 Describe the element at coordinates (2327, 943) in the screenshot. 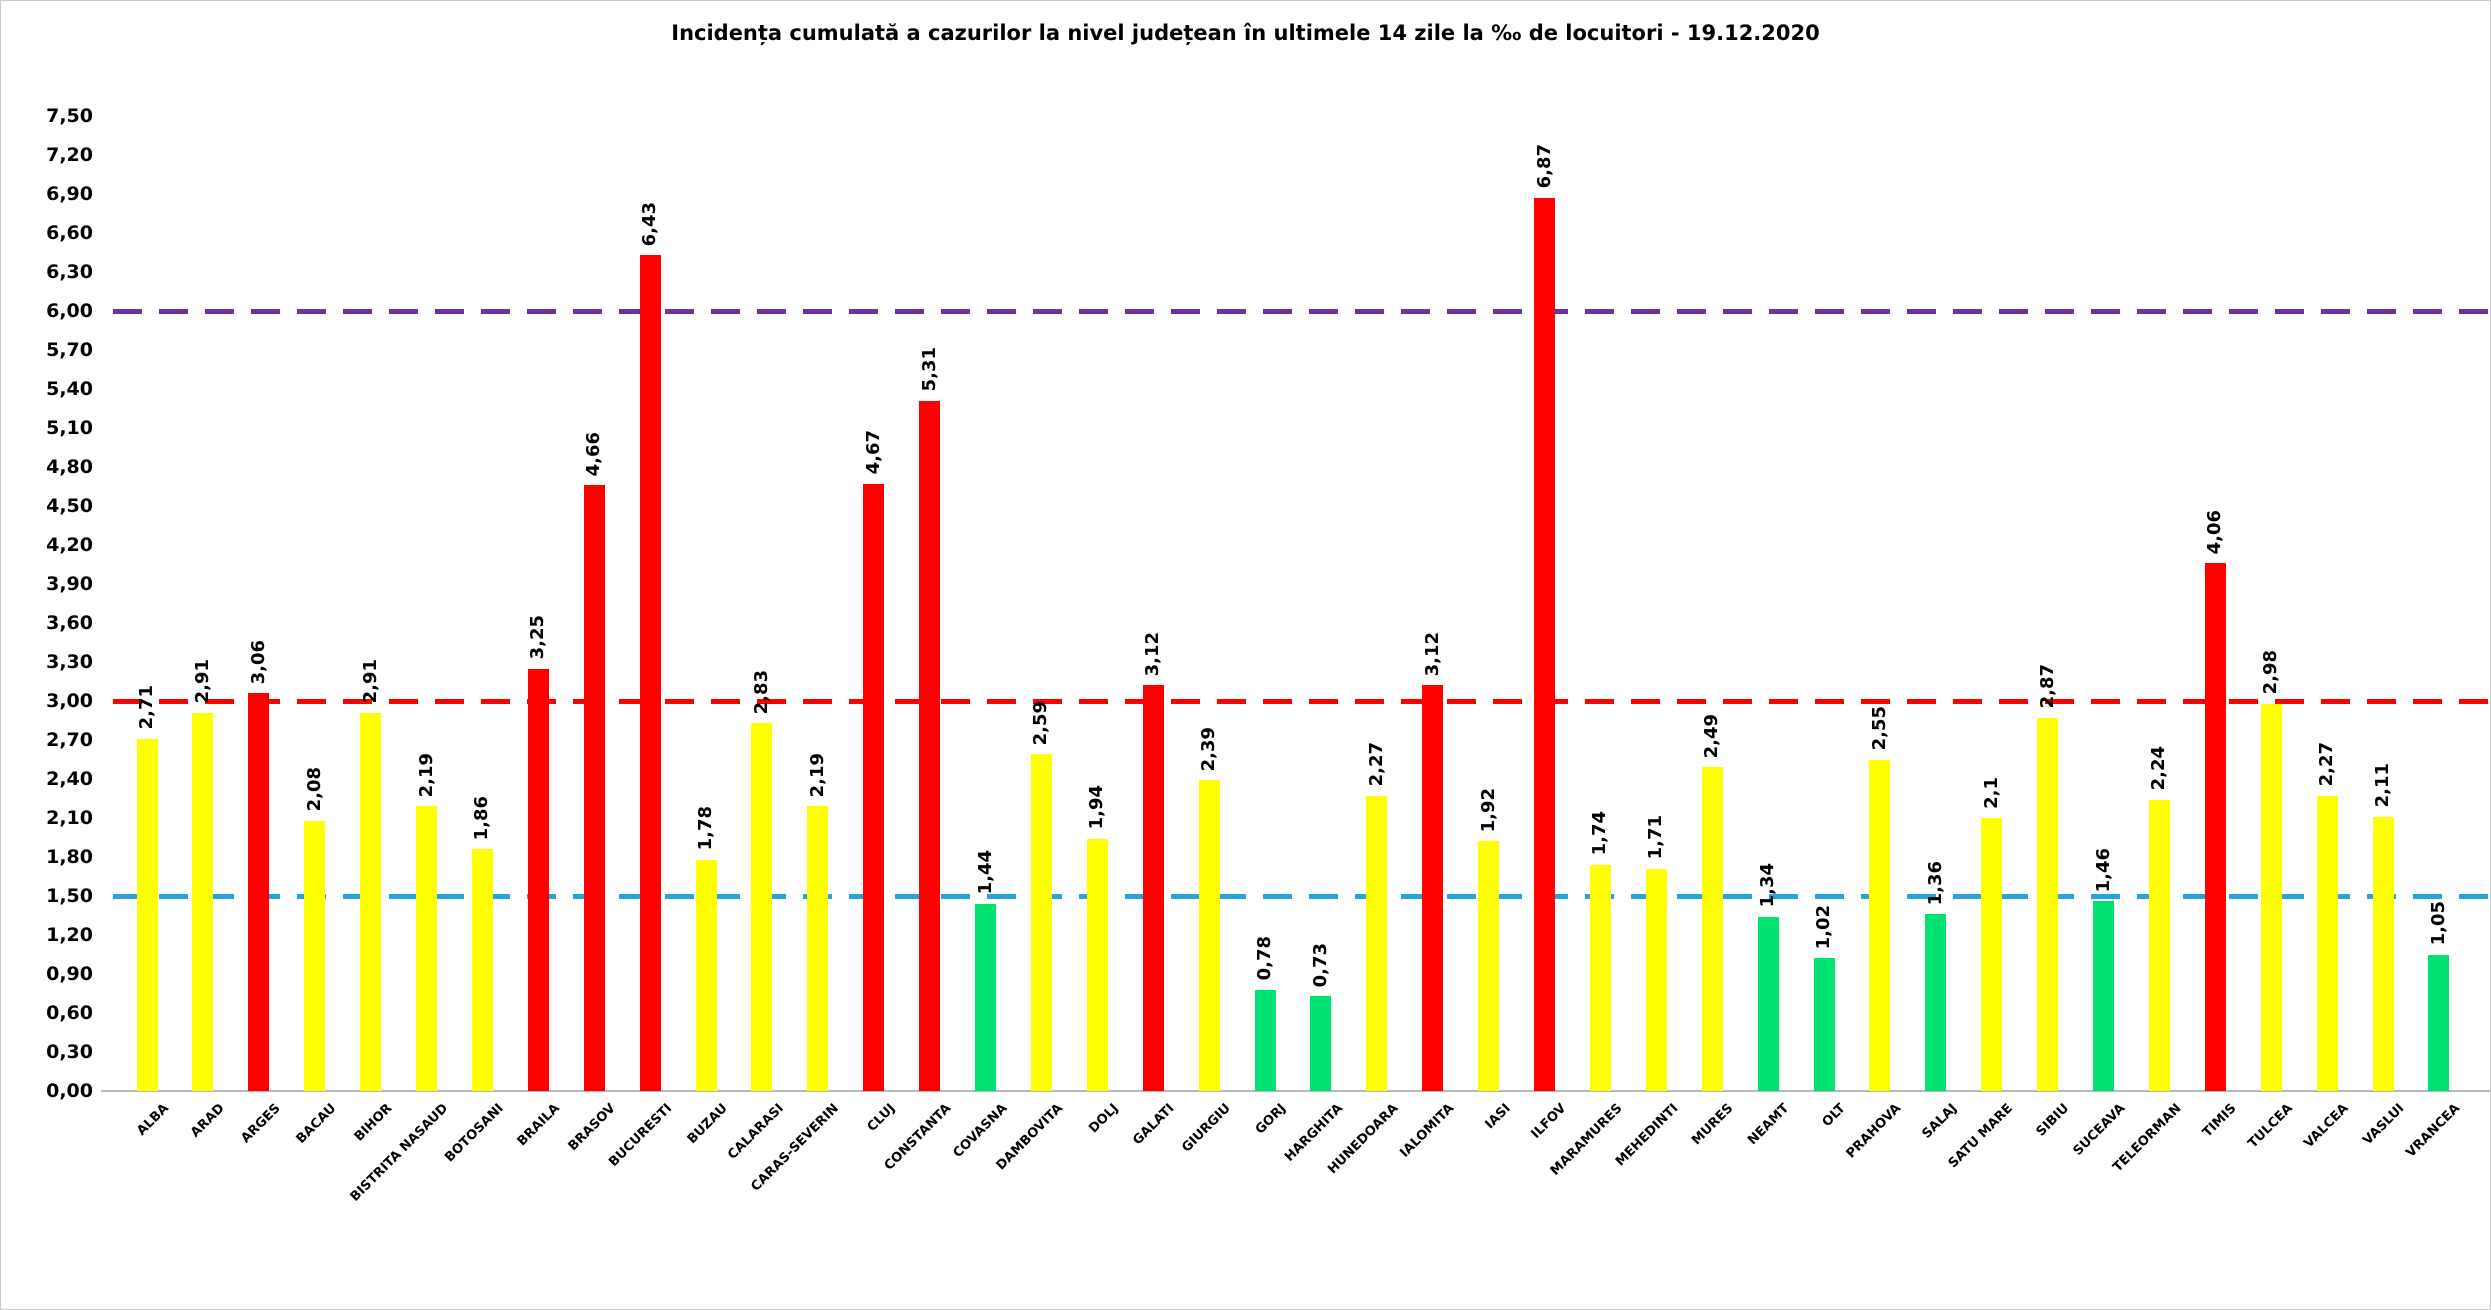

I see `bar-valcea` at that location.